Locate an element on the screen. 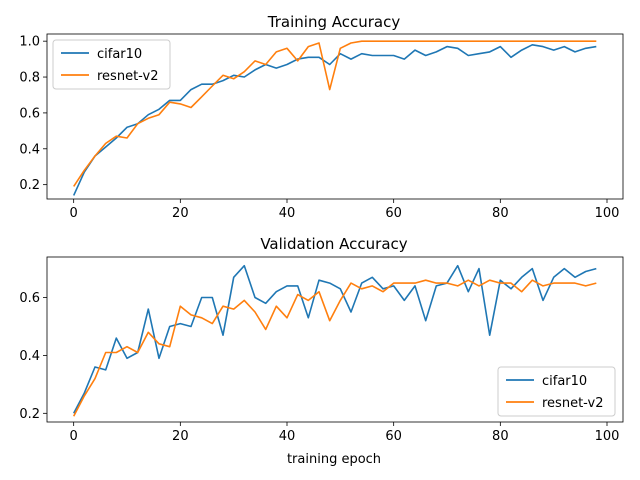 The width and height of the screenshot is (640, 480). chart-title: Validation Accuracy is located at coordinates (333, 244).